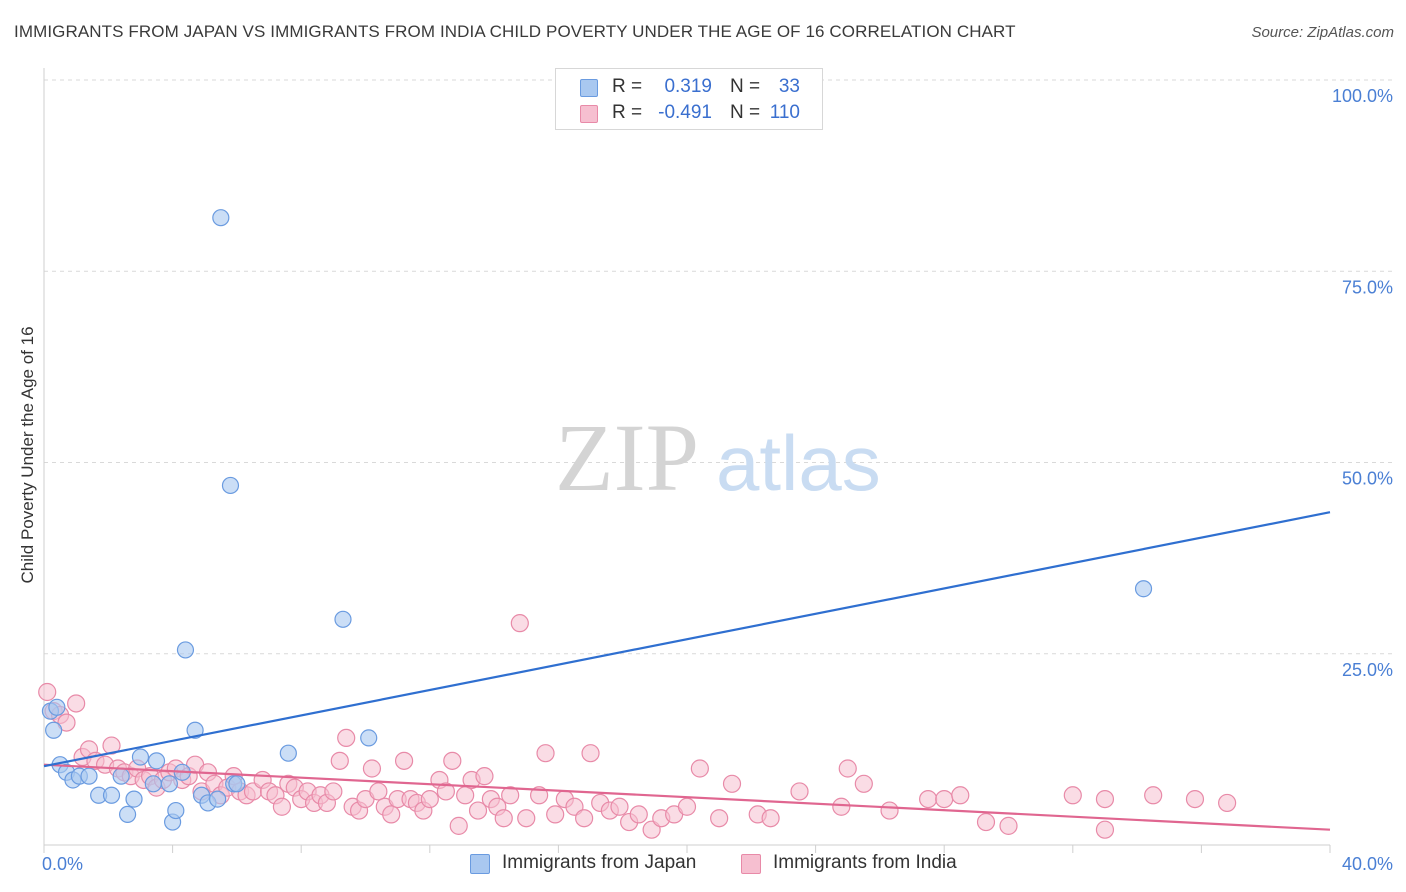  I want to click on y-axis-label: Child Poverty Under the Age of 16, so click(27, 454).